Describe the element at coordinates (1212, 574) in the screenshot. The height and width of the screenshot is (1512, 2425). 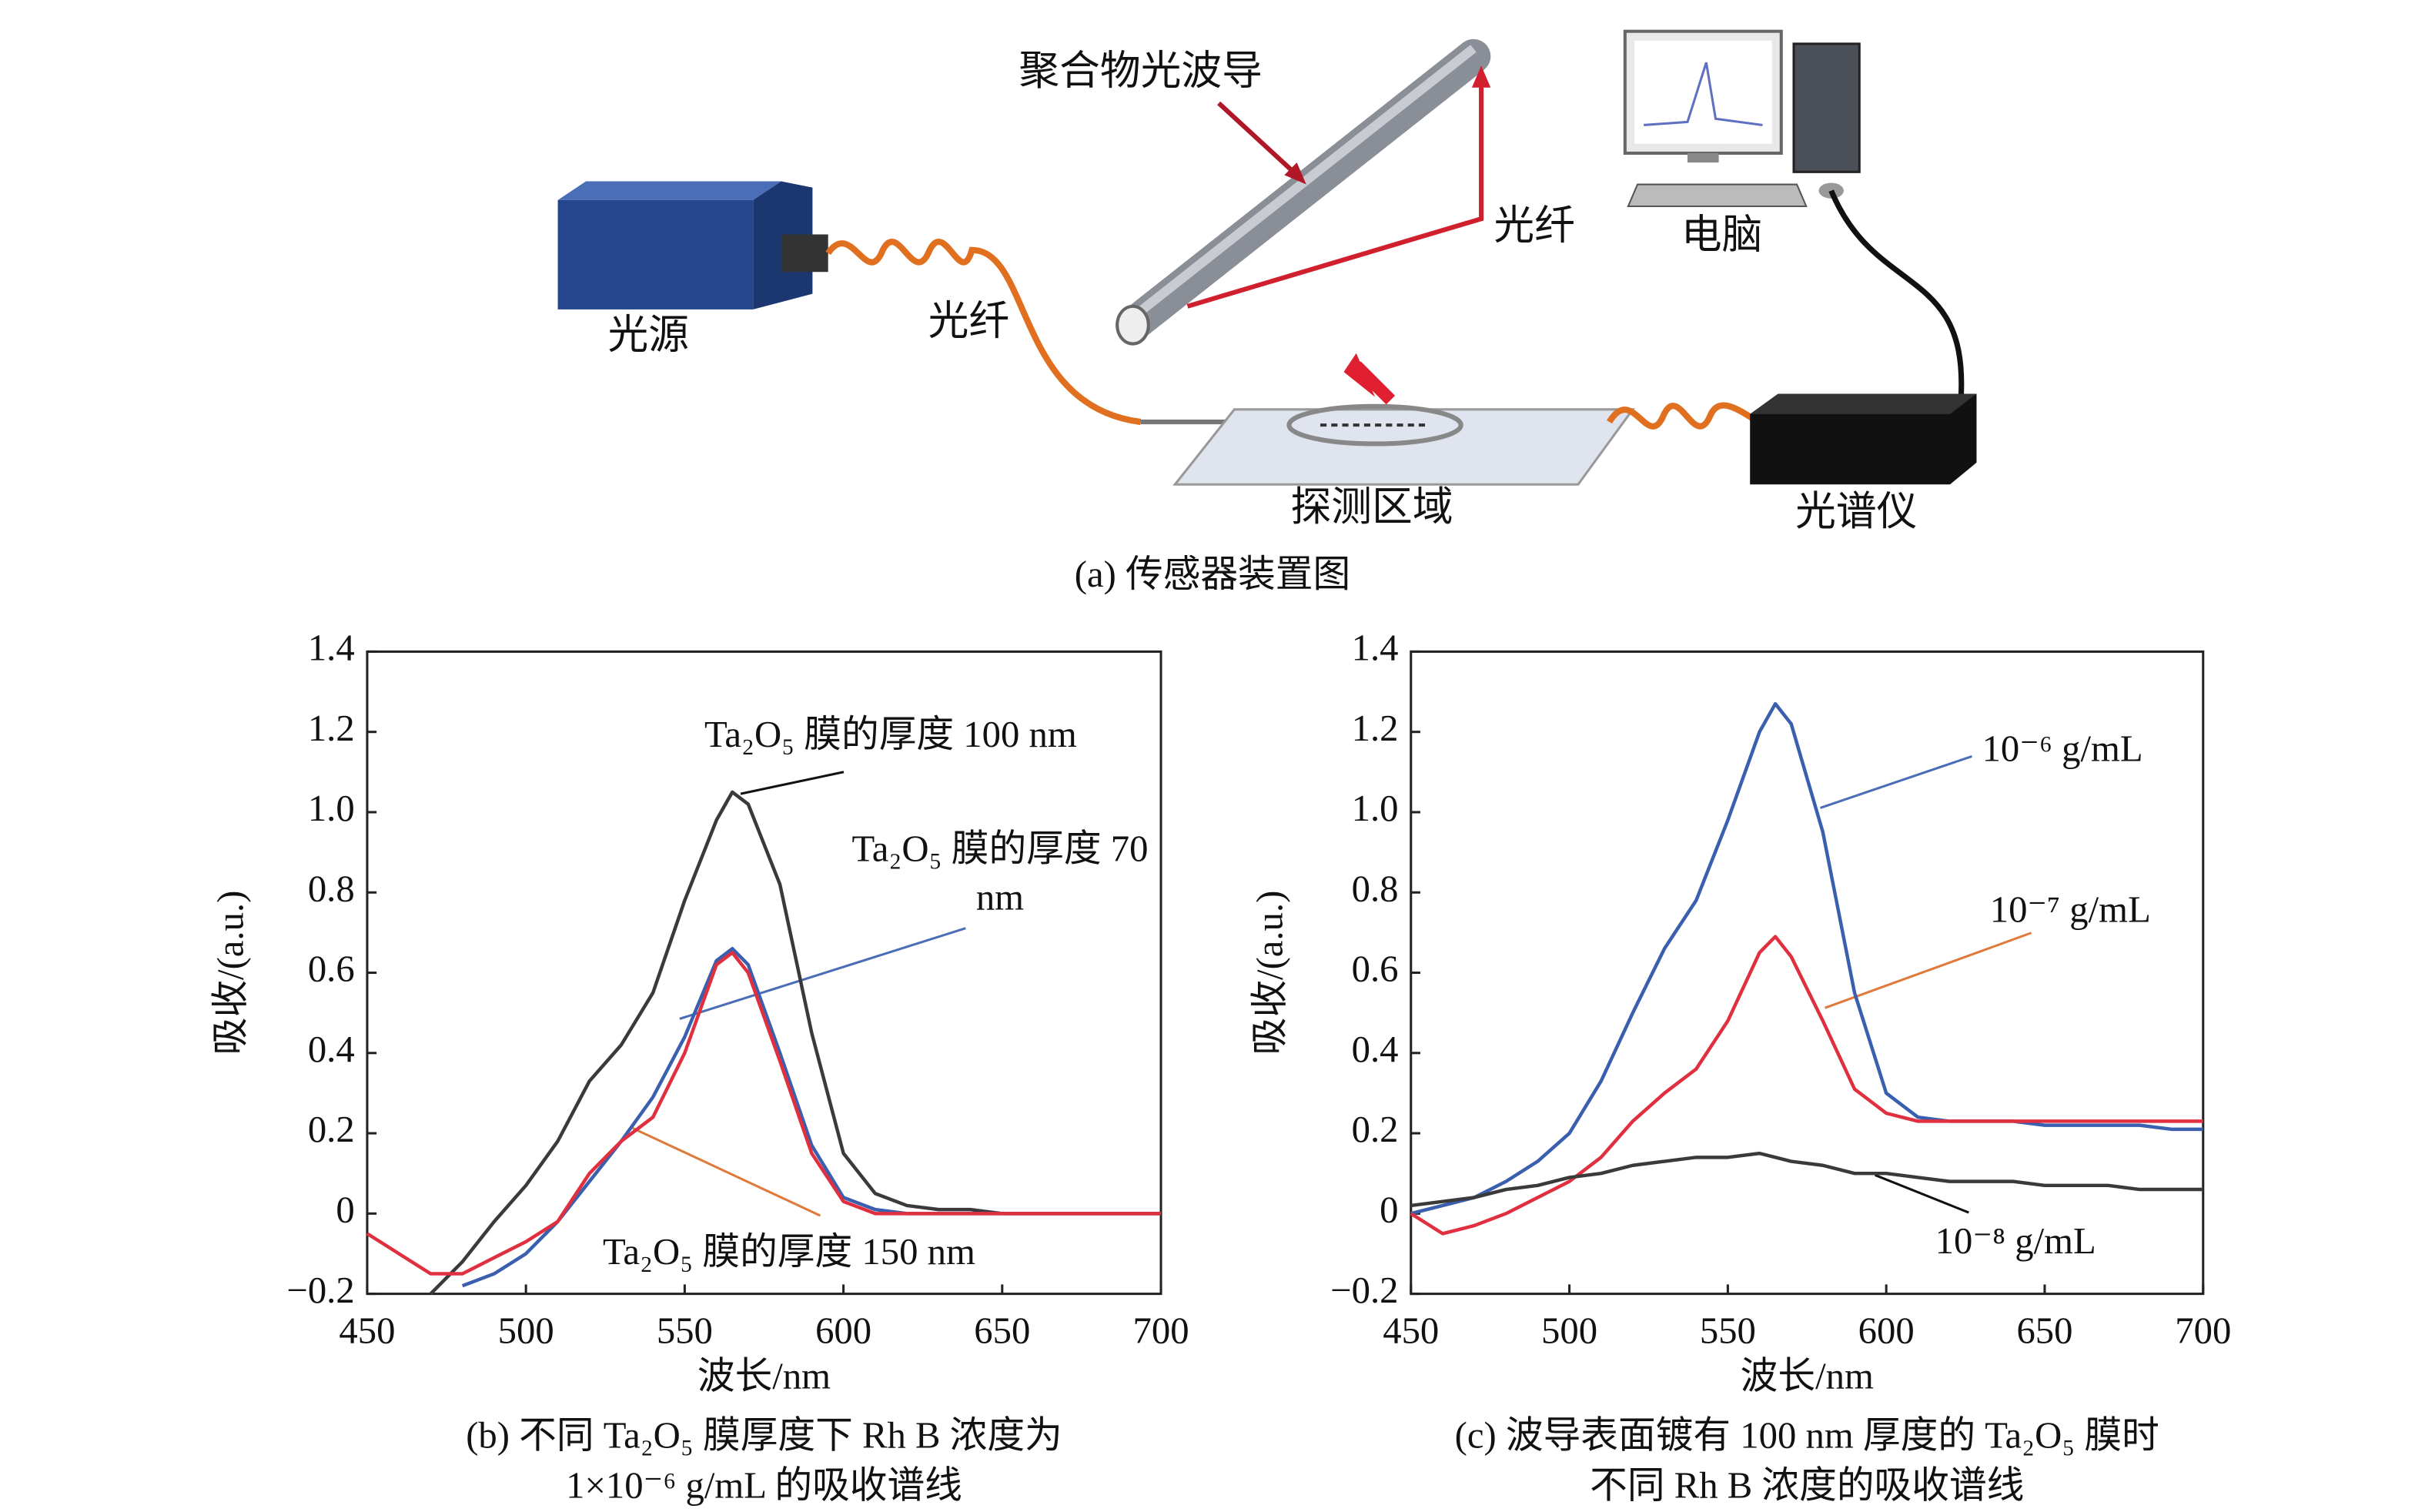
I see `caption: (a) 传感器装置图` at that location.